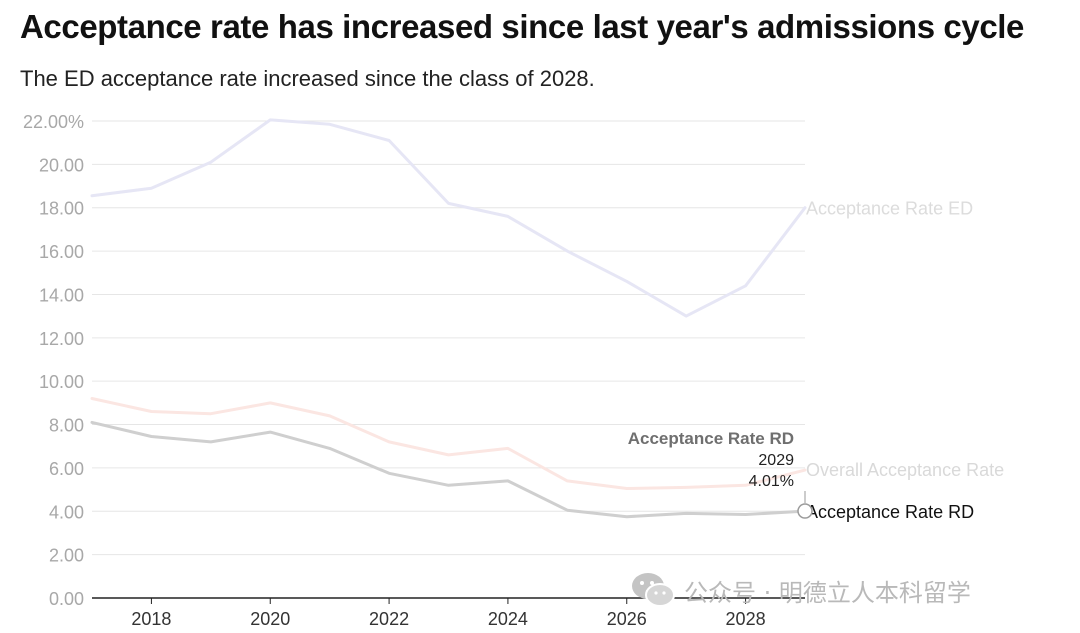 The image size is (1080, 633). Describe the element at coordinates (61, 252) in the screenshot. I see `y-tick-label: 16.00` at that location.